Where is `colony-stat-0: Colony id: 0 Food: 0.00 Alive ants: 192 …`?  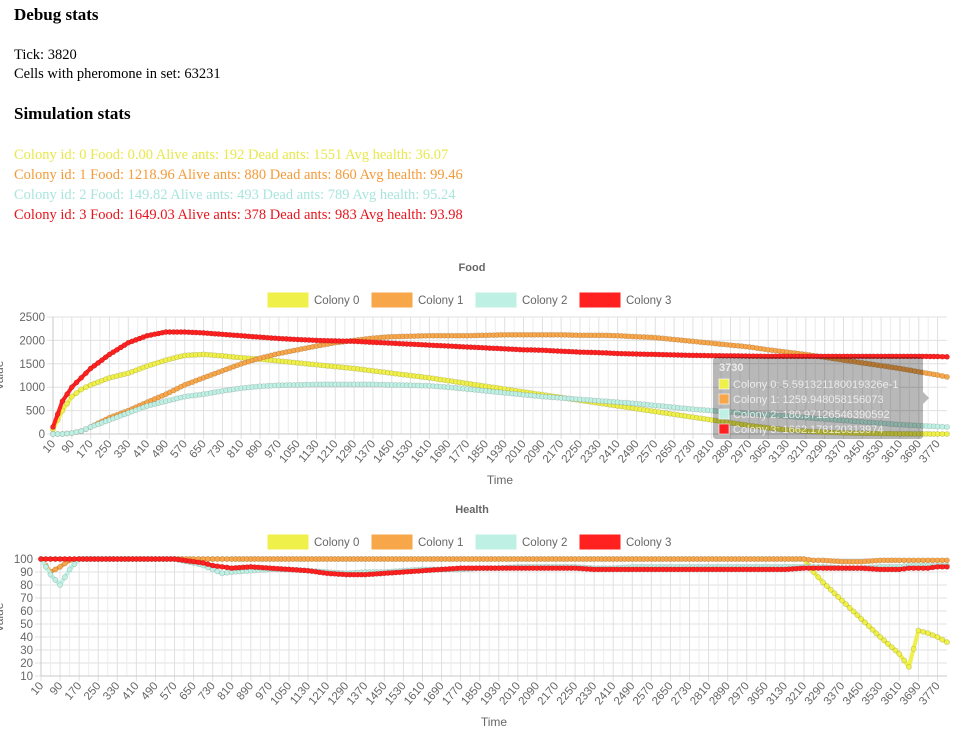
colony-stat-0: Colony id: 0 Food: 0.00 Alive ants: 192 … is located at coordinates (231, 155).